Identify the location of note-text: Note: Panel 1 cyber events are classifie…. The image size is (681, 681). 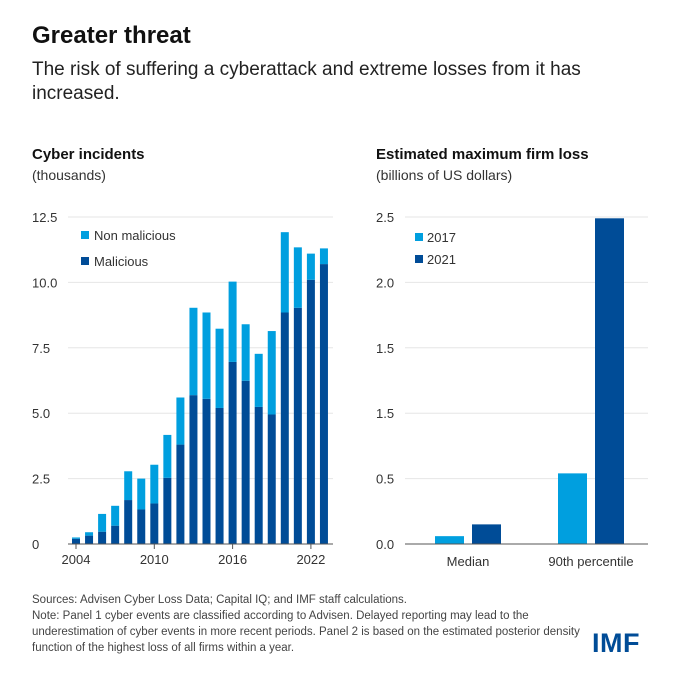
(306, 632).